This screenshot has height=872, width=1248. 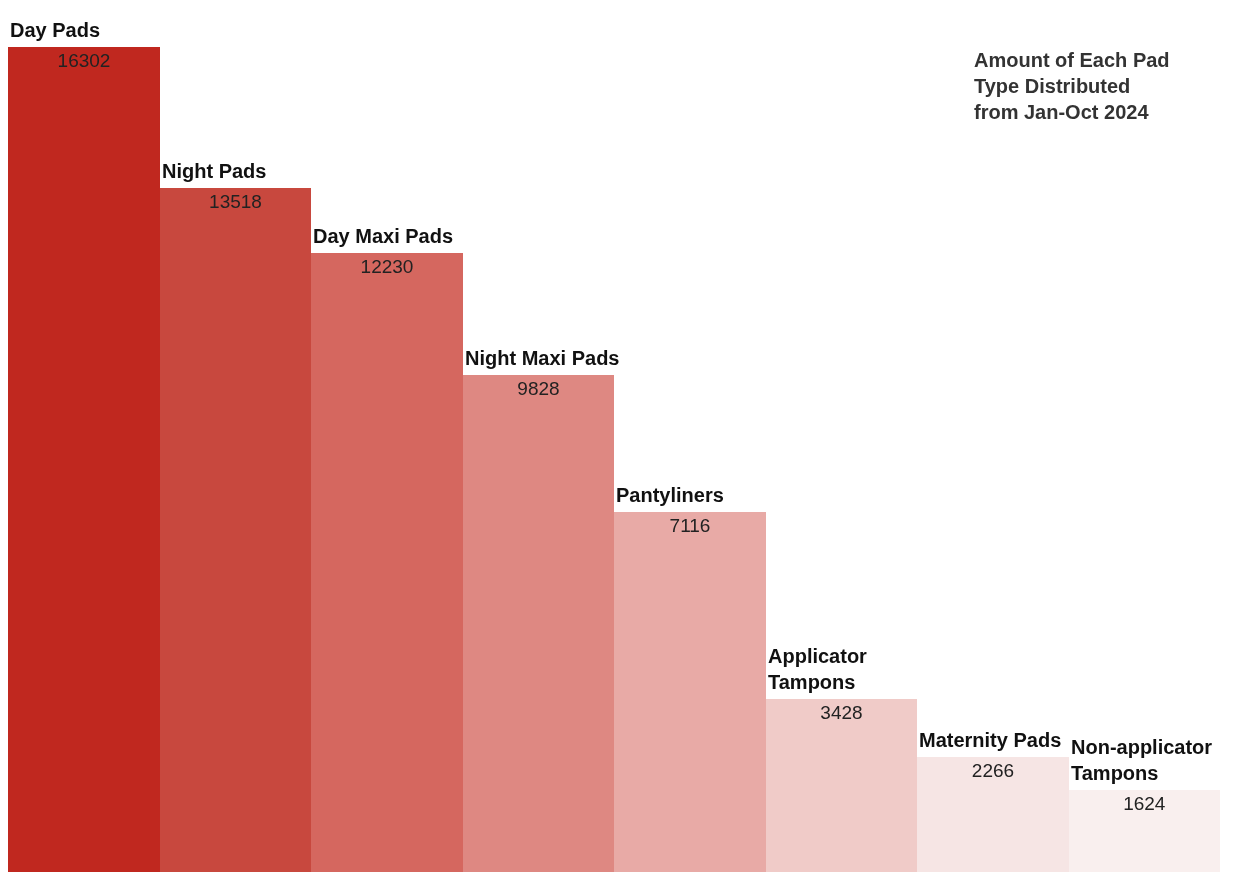 I want to click on data-label: 3428, so click(x=841, y=712).